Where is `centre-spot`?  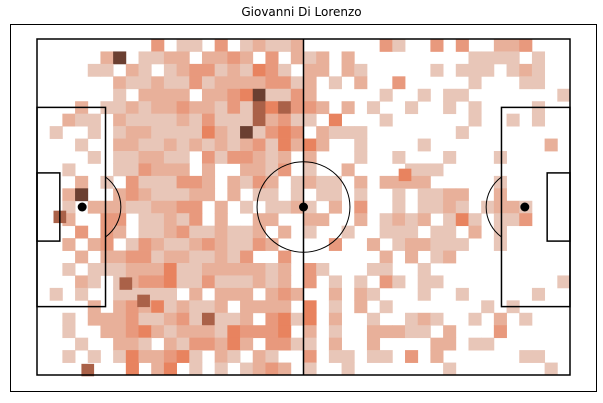
centre-spot is located at coordinates (303, 207).